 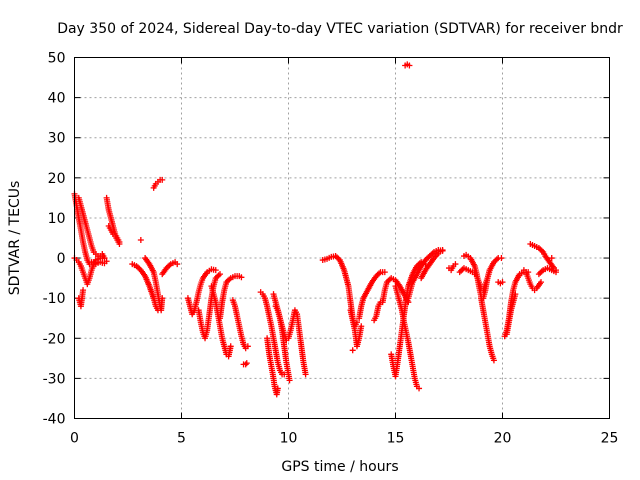 I want to click on y-tick-label: -20, so click(x=54, y=339).